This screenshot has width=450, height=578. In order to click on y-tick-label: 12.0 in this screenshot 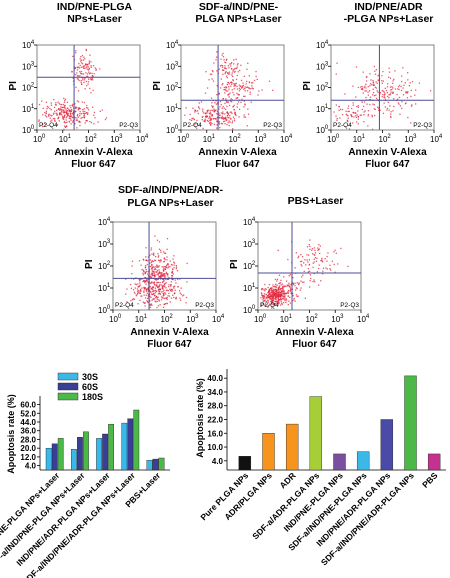, I will do `click(28, 457)`.